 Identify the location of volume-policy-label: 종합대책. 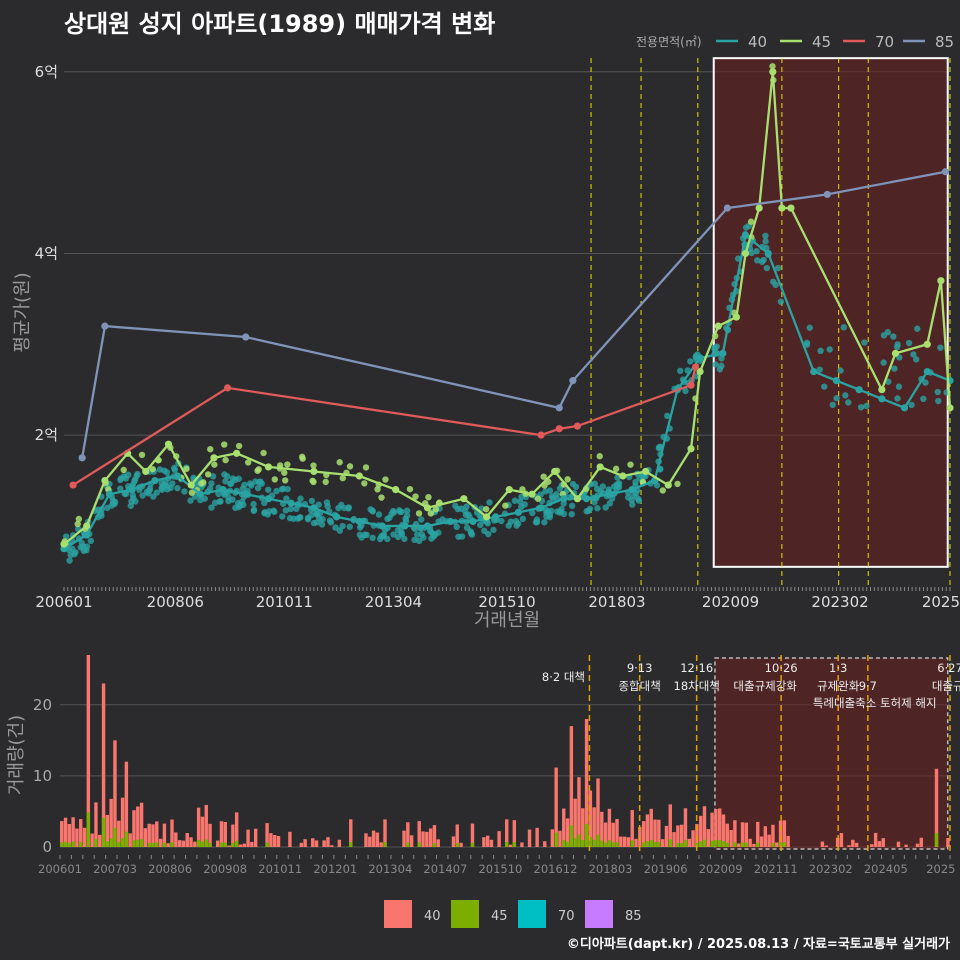
(639, 686).